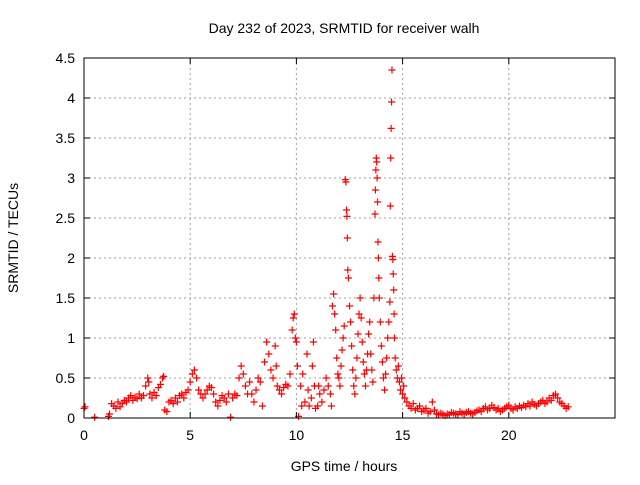  What do you see at coordinates (13, 238) in the screenshot?
I see `y-axis-label: SRMTID / TECUs` at bounding box center [13, 238].